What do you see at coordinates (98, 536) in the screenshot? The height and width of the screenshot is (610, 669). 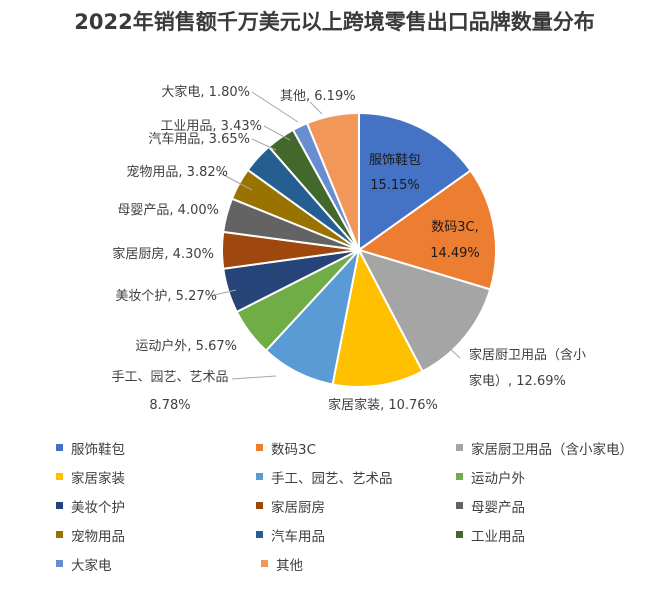 I see `legend-label: 宠物用品` at bounding box center [98, 536].